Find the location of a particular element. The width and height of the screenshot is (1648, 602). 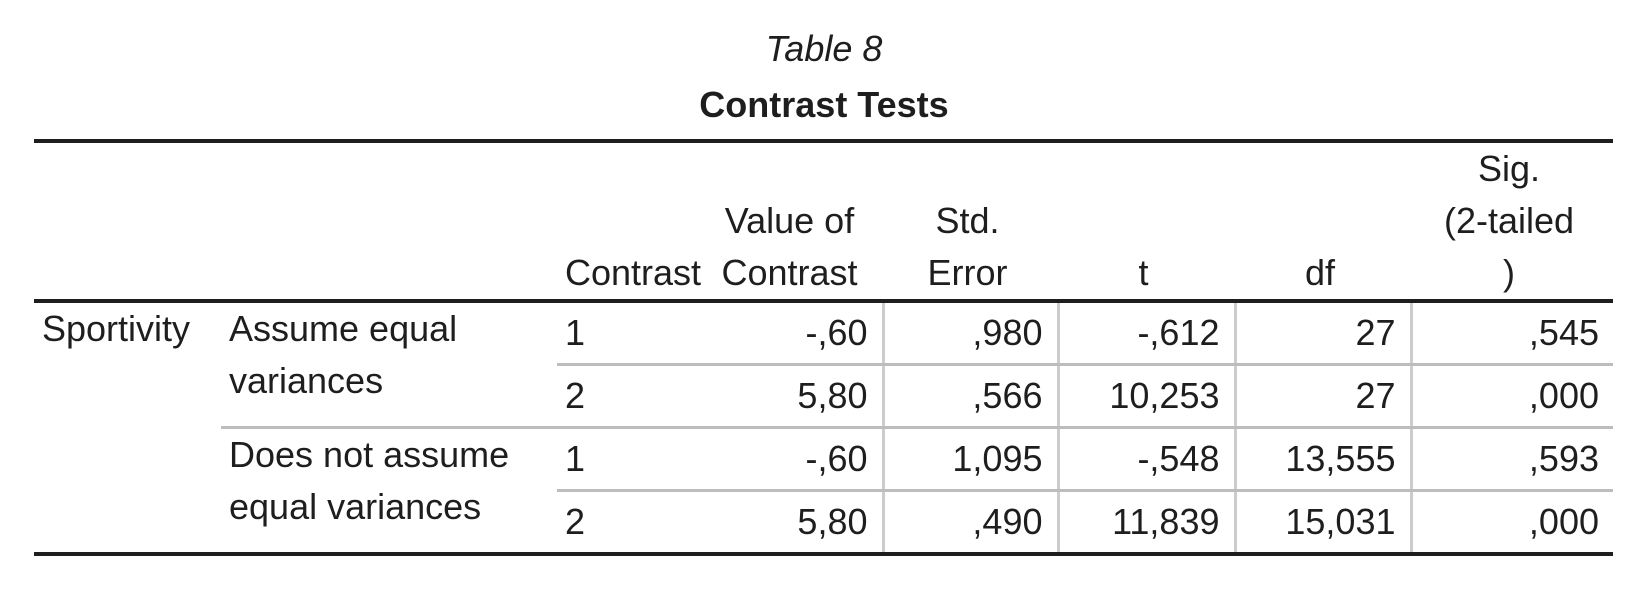

cell-t: 10,253 is located at coordinates (1145, 396).